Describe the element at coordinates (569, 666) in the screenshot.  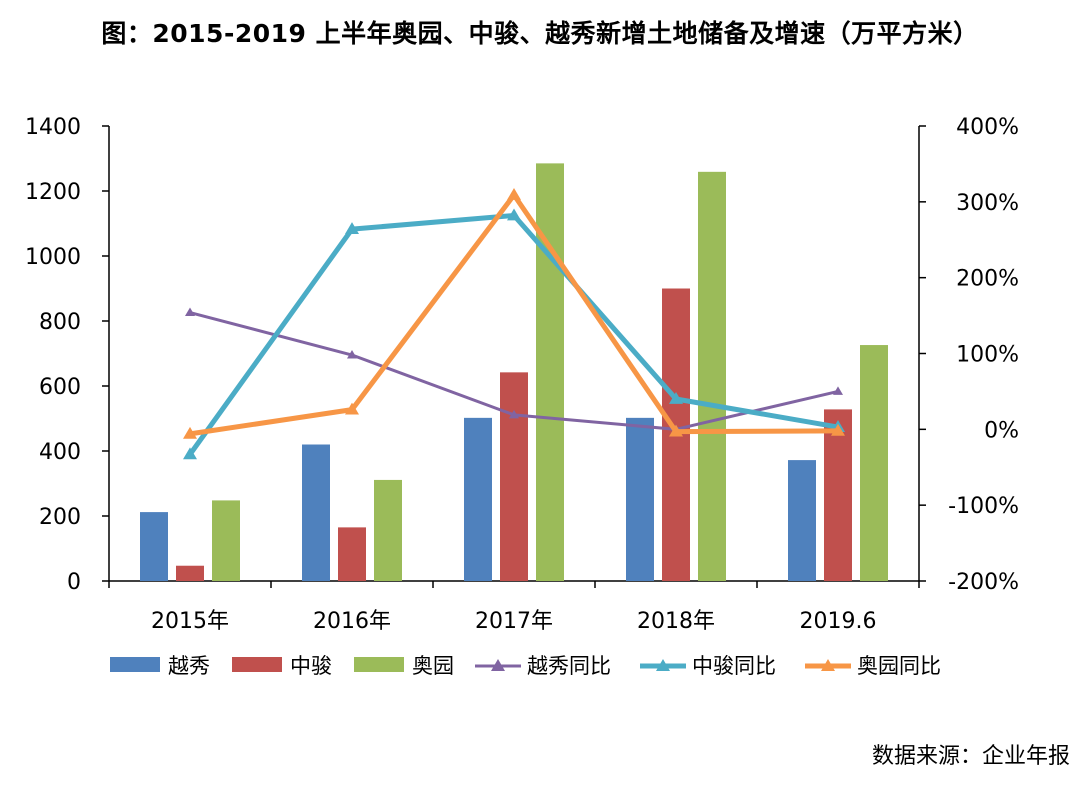
I see `legend-label-3: 越秀同比` at that location.